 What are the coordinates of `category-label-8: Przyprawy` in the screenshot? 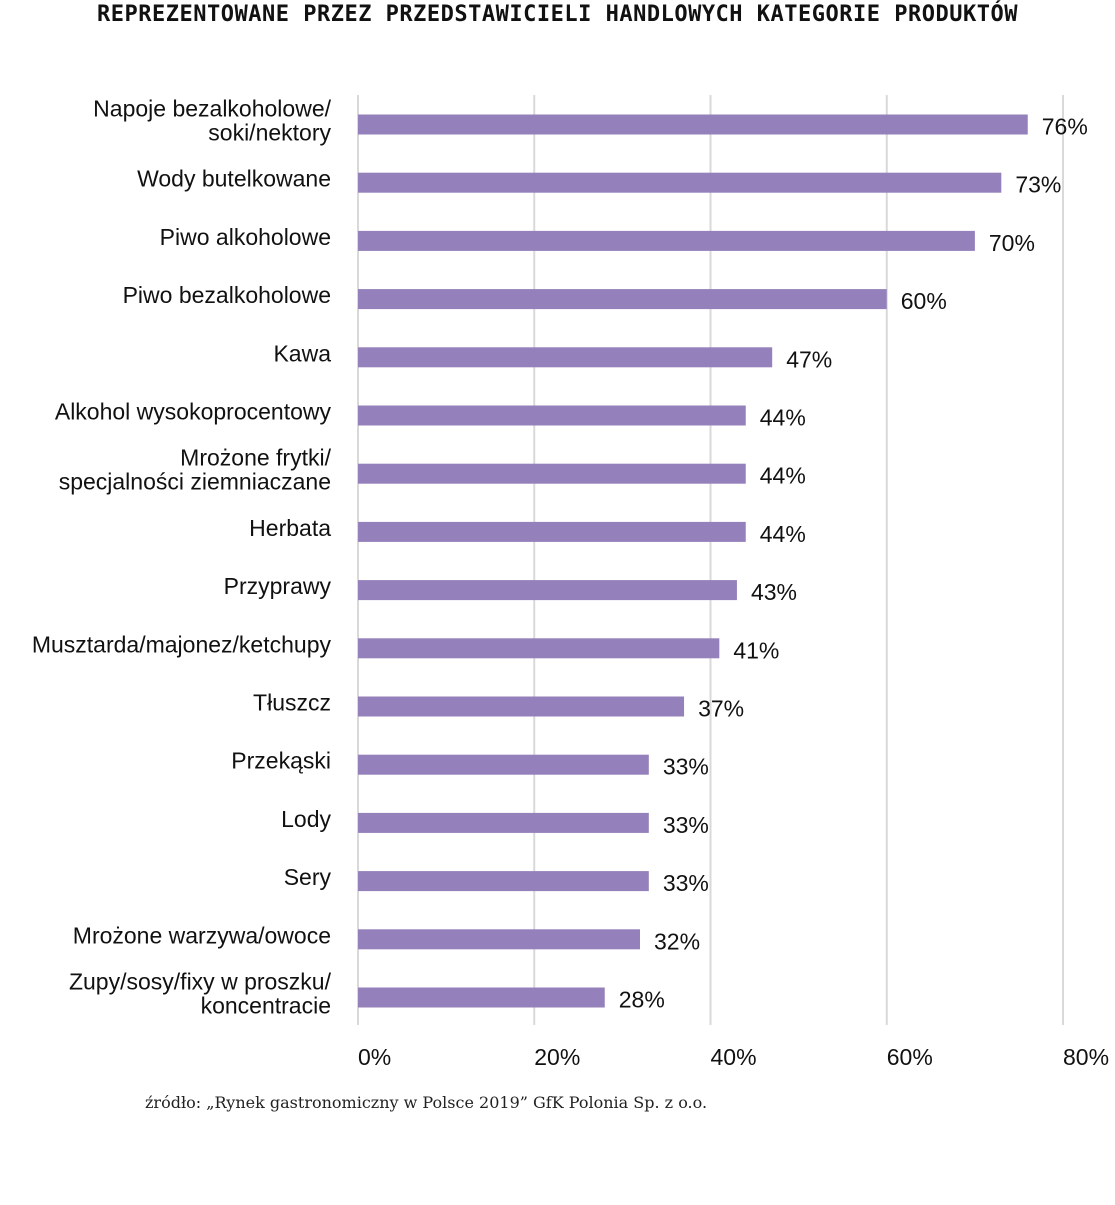 It's located at (278, 586).